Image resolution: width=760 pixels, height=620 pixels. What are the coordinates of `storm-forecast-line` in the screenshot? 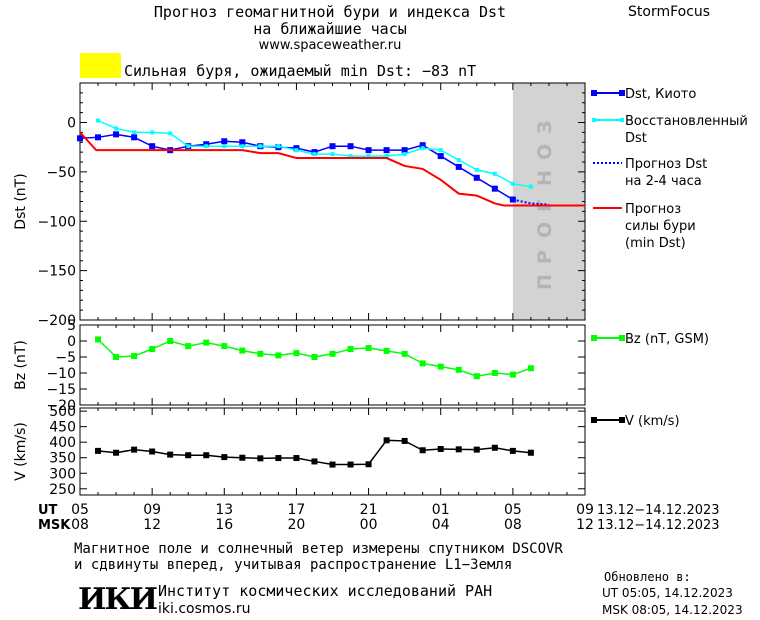 It's located at (332, 169).